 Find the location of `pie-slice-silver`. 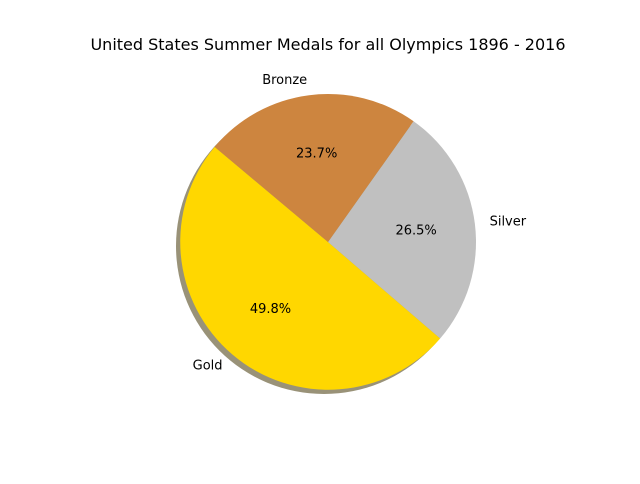

pie-slice-silver is located at coordinates (402, 230).